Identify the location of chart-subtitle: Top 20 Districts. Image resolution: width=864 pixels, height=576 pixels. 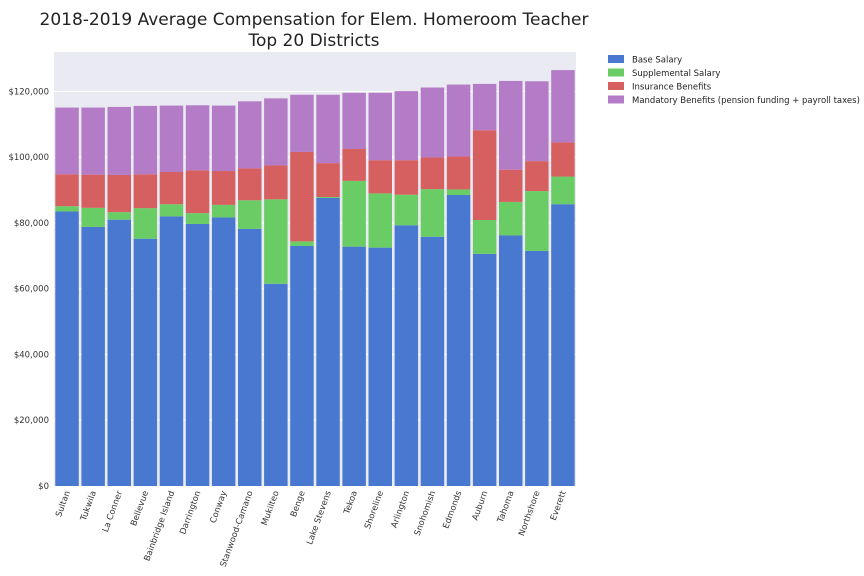
(313, 41).